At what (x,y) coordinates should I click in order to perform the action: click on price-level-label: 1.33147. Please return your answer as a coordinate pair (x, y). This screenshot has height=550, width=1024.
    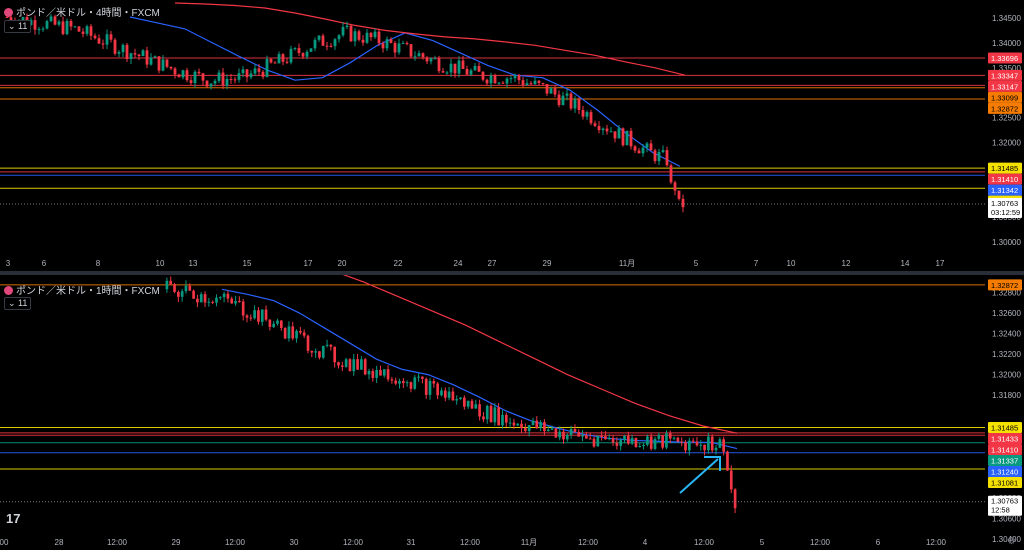
    Looking at the image, I should click on (1004, 86).